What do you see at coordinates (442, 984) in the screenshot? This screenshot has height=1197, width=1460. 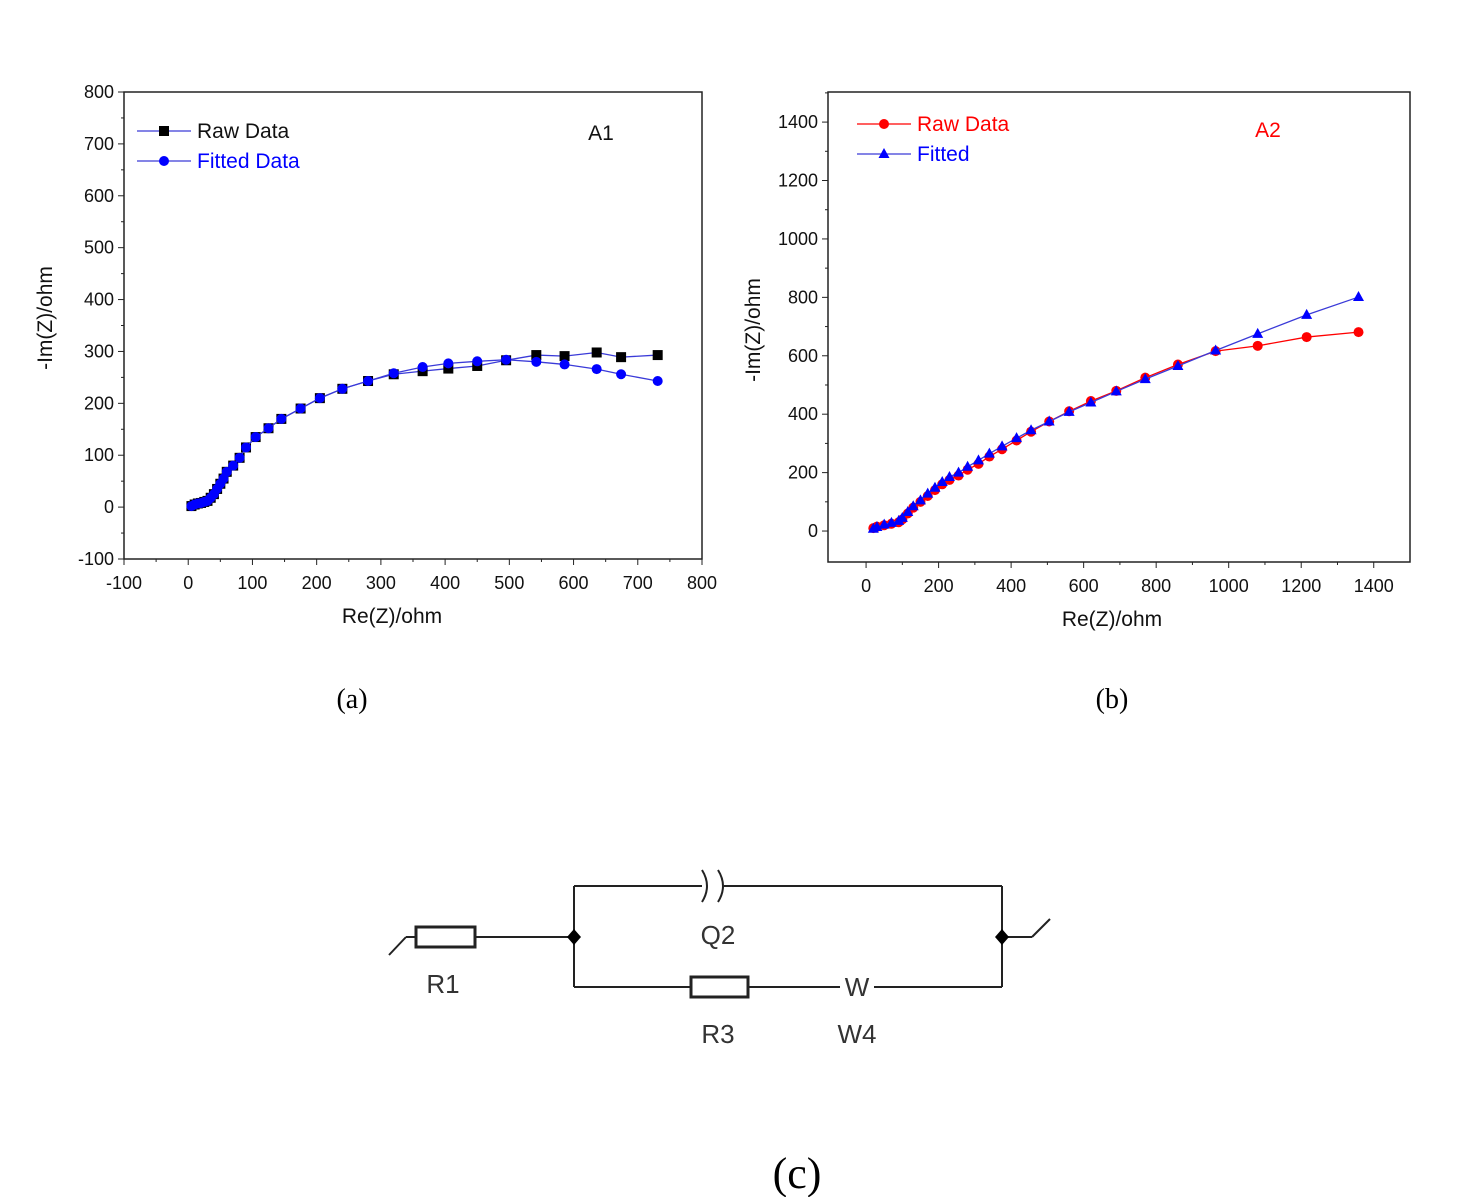 I see `label-r1: R1` at bounding box center [442, 984].